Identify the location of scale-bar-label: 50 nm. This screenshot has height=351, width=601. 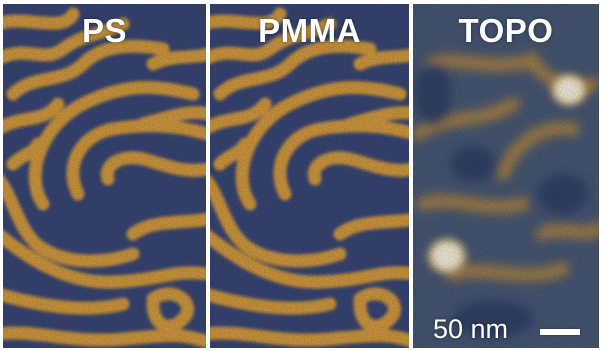
(471, 329).